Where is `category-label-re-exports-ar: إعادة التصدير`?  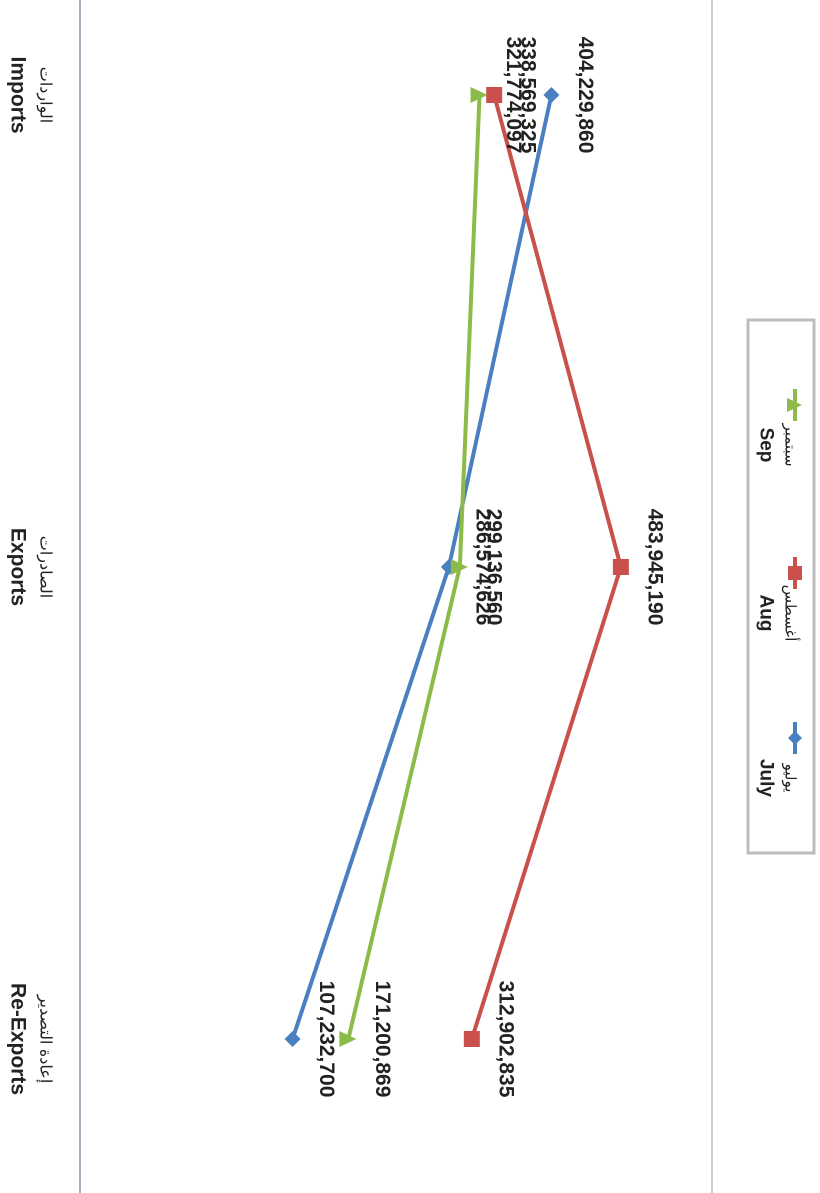
category-label-re-exports-ar: إعادة التصدير is located at coordinates (45, 1039).